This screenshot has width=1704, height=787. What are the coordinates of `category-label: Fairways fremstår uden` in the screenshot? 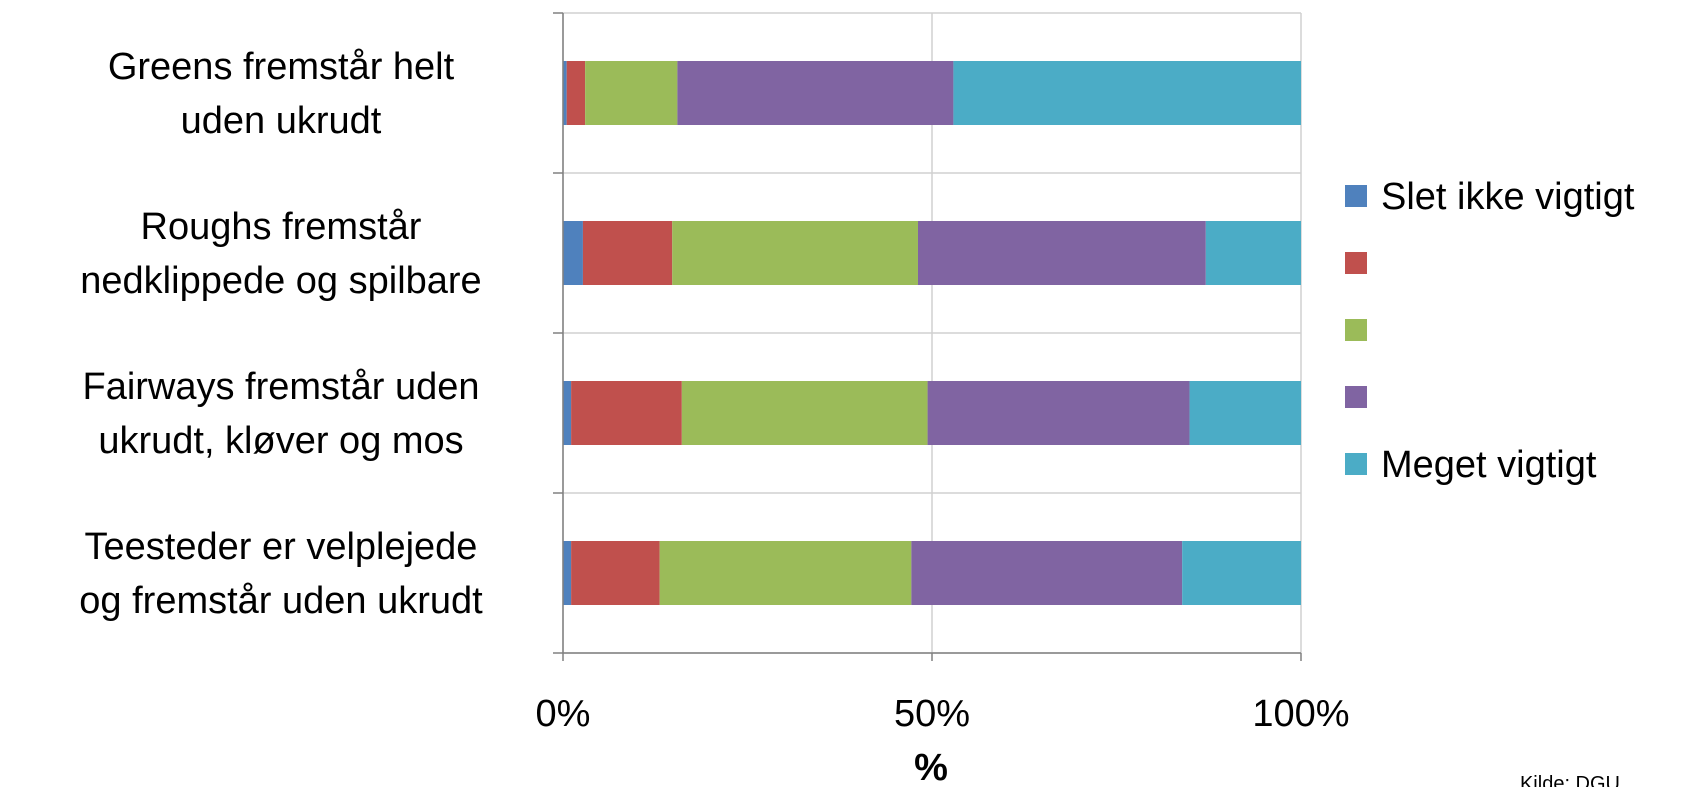 It's located at (280, 387).